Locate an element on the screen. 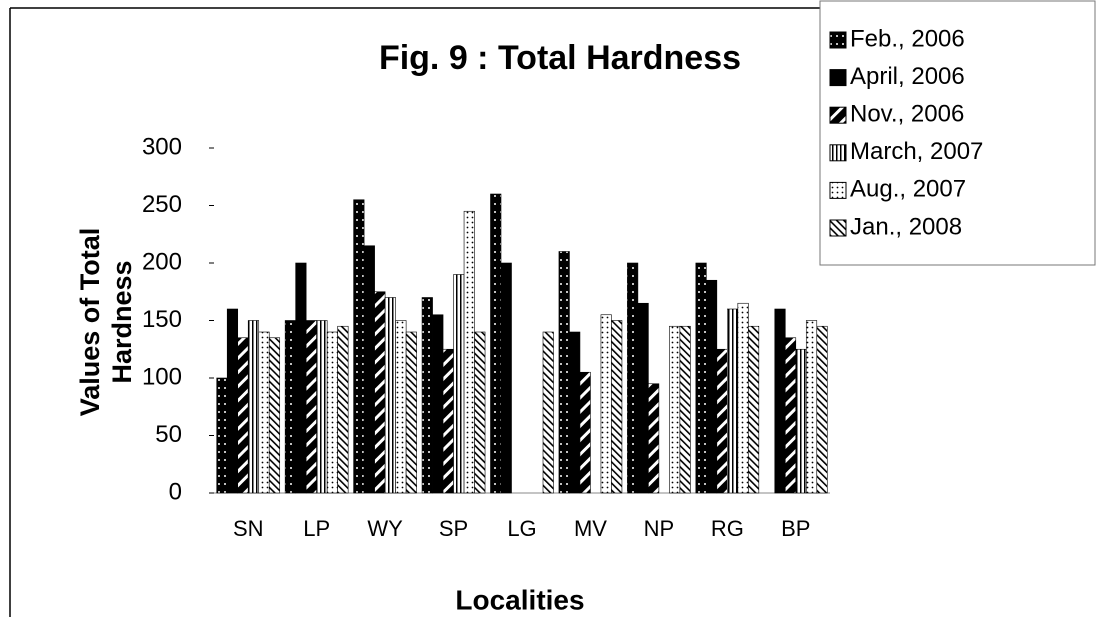  y-tick-label: 100 is located at coordinates (162, 376).